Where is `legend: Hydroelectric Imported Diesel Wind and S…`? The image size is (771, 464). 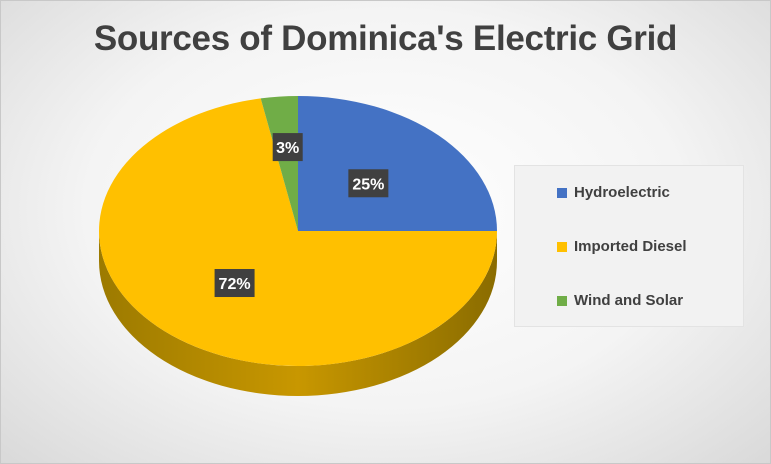 legend: Hydroelectric Imported Diesel Wind and S… is located at coordinates (629, 246).